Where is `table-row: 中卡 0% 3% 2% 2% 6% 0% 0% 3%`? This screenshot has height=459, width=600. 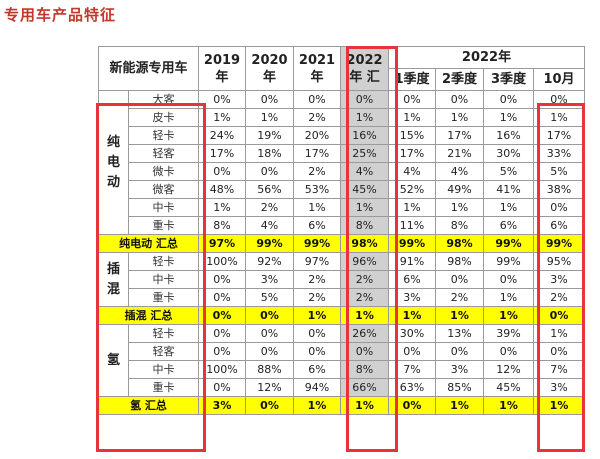 table-row: 中卡 0% 3% 2% 2% 6% 0% 0% 3% is located at coordinates (342, 279).